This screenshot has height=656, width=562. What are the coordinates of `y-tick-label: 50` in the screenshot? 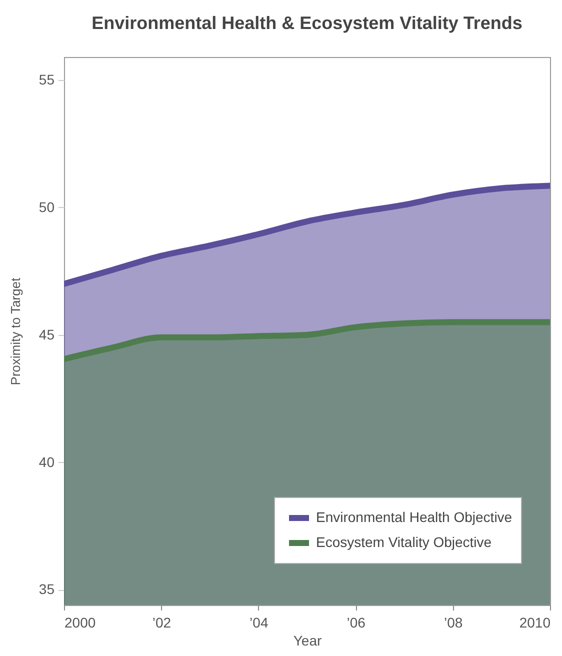 It's located at (46, 206).